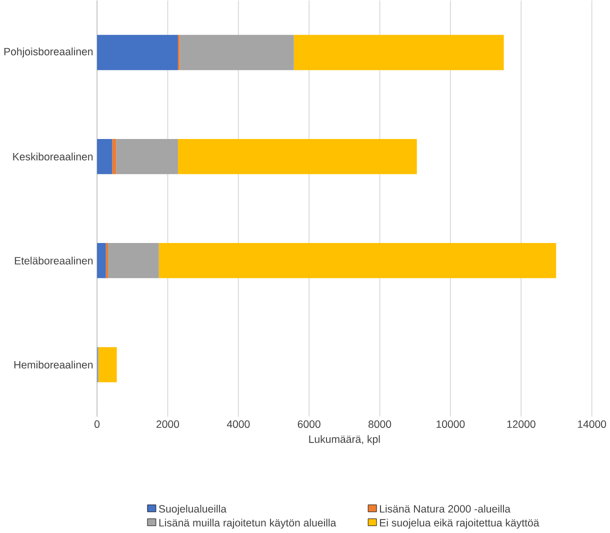 The image size is (610, 533). Describe the element at coordinates (192, 510) in the screenshot. I see `legend-label: Suojelualueilla` at that location.